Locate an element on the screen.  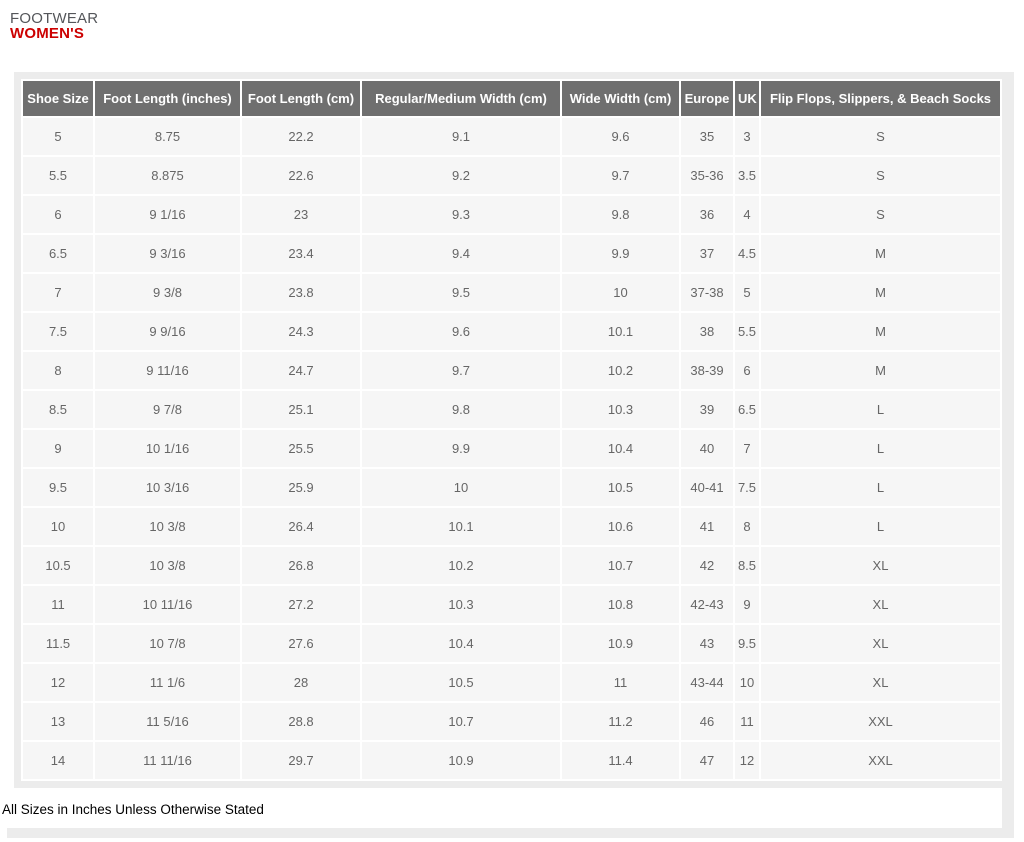
header-cell-1: Foot Length (inches) is located at coordinates (167, 98).